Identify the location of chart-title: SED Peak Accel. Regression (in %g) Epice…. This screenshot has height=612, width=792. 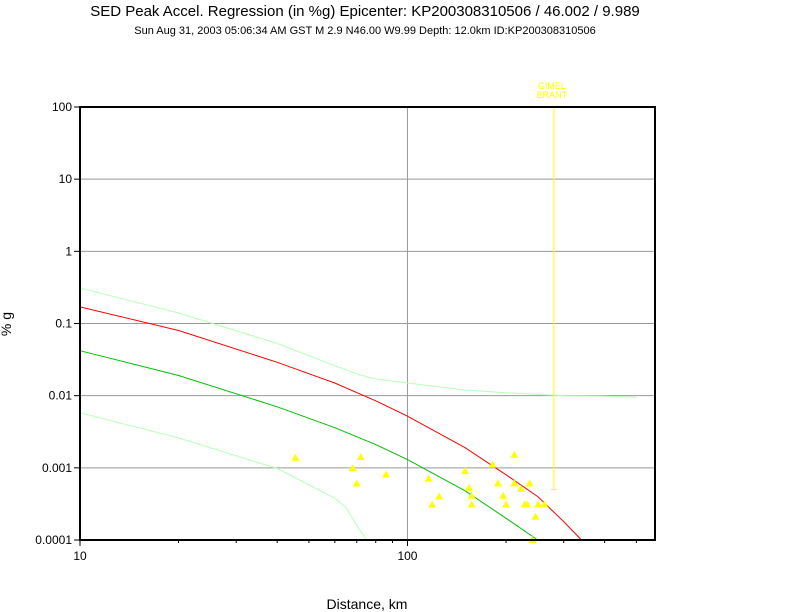
(365, 11).